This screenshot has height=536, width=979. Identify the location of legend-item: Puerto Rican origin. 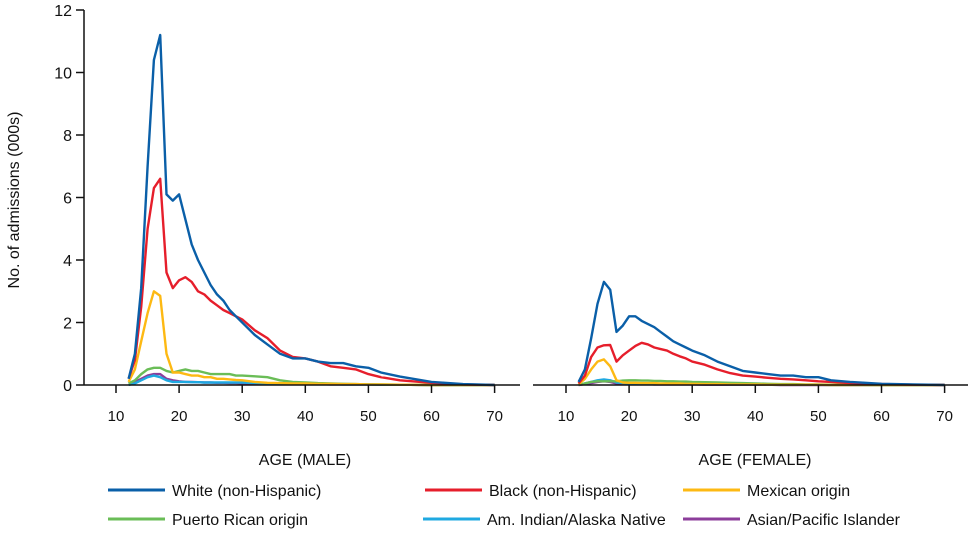
(208, 520).